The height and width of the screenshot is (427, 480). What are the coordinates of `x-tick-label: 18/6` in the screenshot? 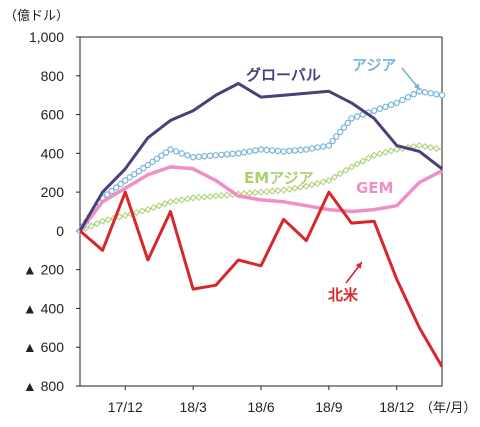 It's located at (260, 407).